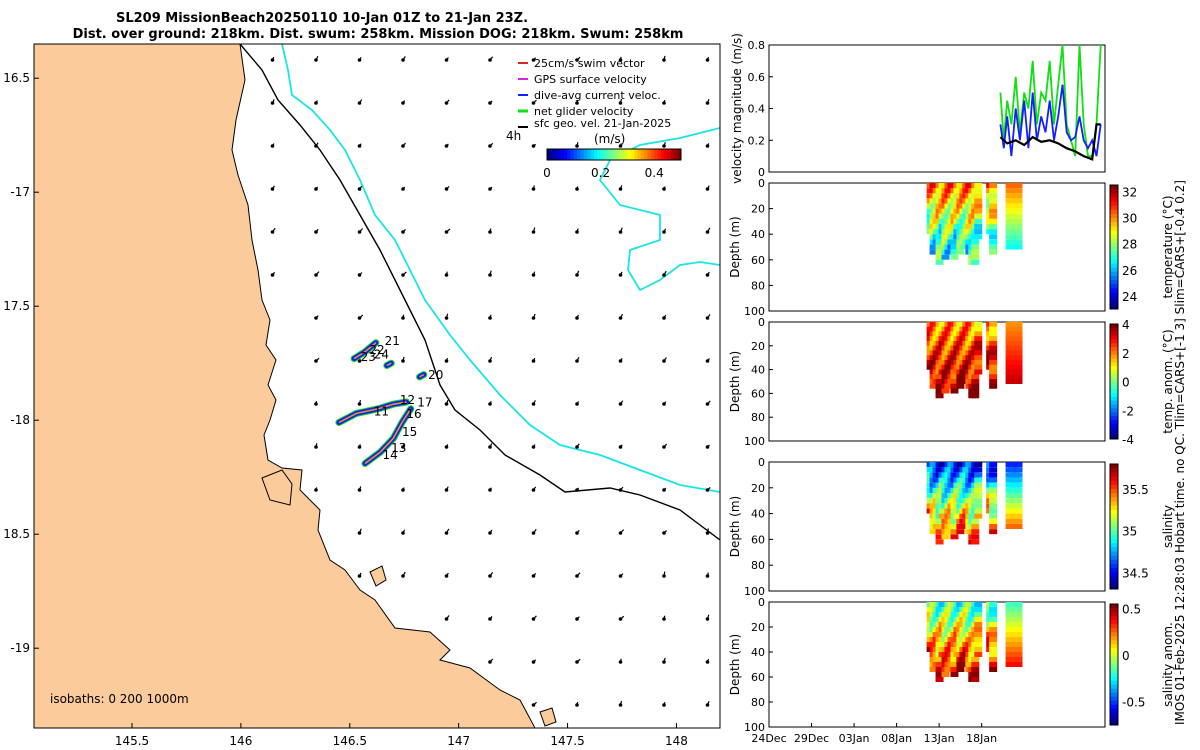  Describe the element at coordinates (597, 95) in the screenshot. I see `legend-dive-avg: dive-avg current veloc.` at that location.